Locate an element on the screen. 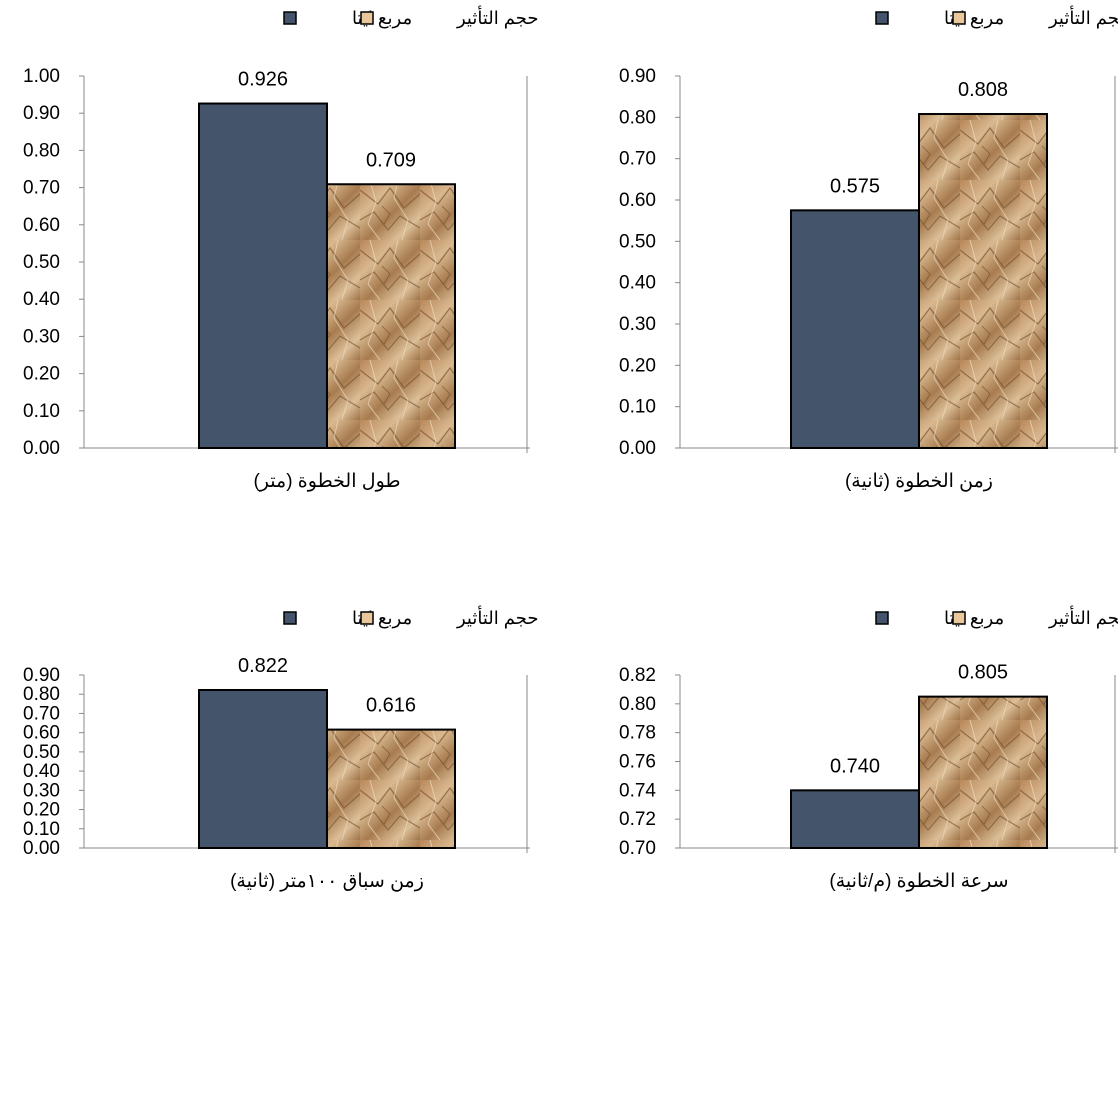  data-label: 0.926 is located at coordinates (263, 80).